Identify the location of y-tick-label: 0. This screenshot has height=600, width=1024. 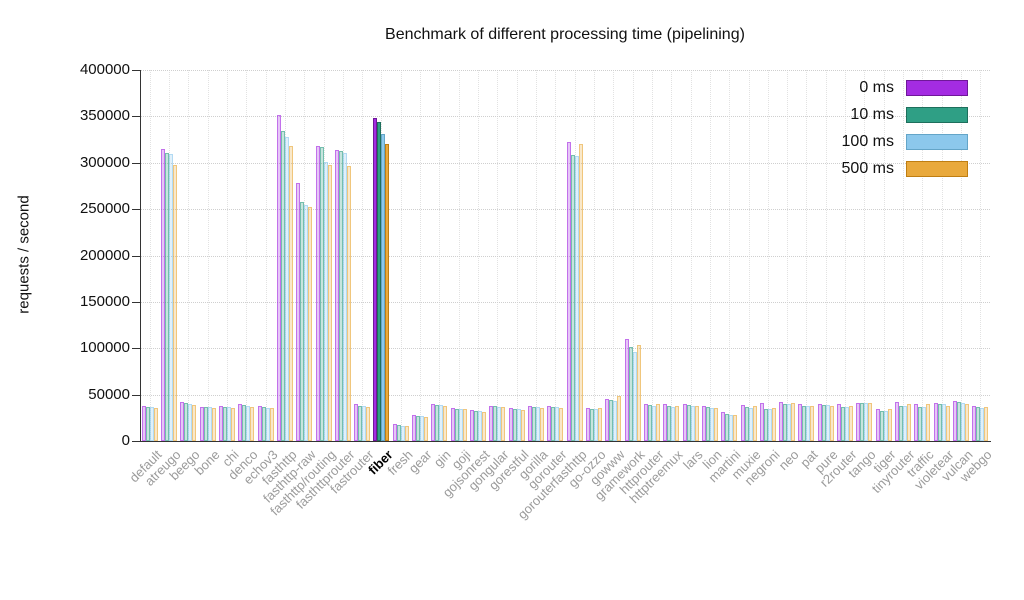
(125, 440).